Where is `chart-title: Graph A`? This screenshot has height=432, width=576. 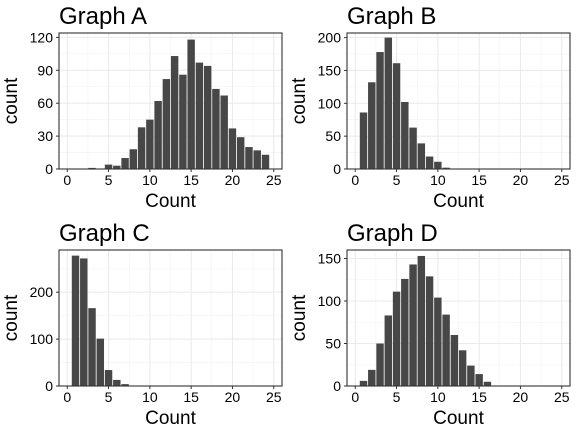
chart-title: Graph A is located at coordinates (103, 16).